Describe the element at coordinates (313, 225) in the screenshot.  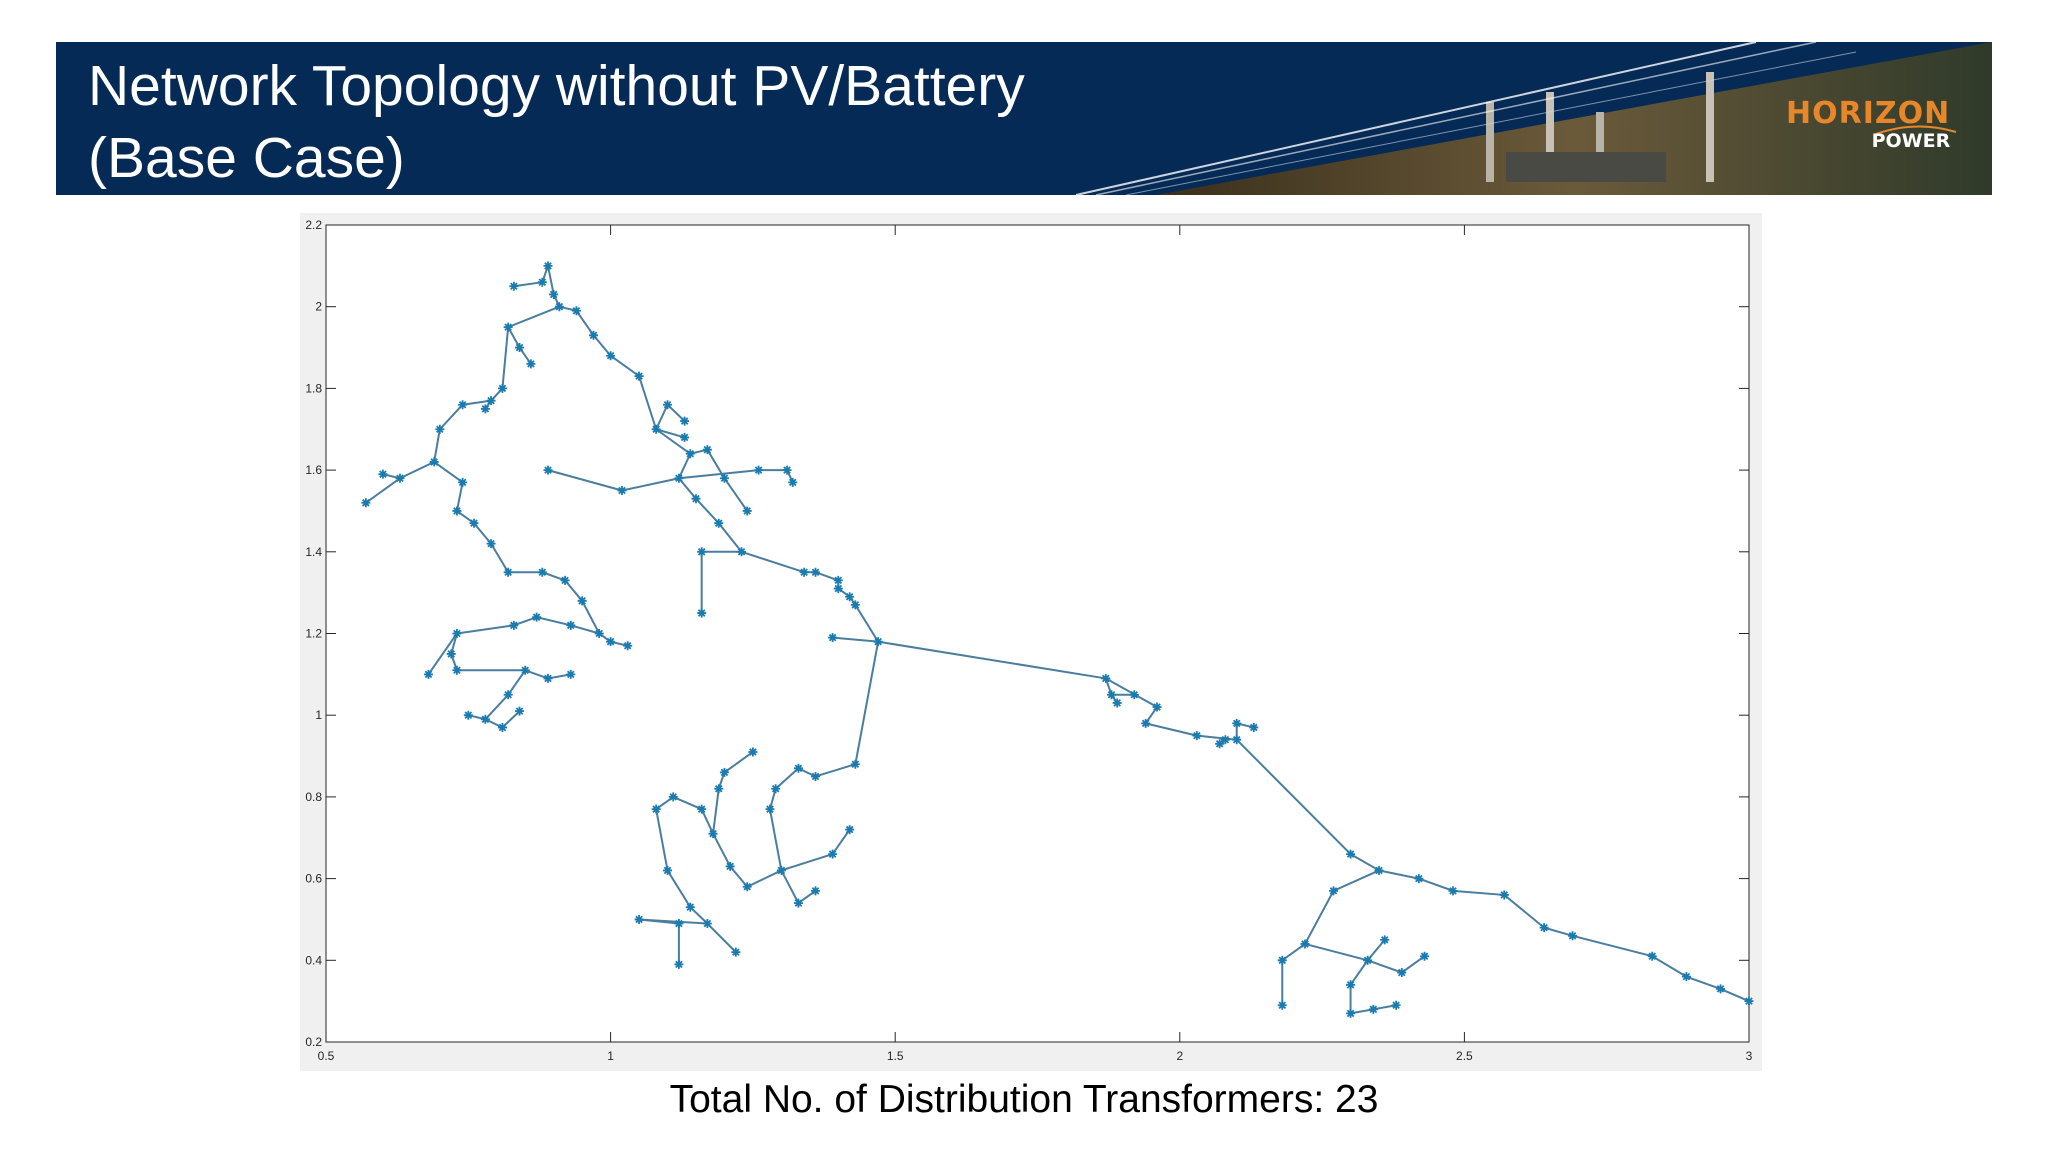
I see `y-tick-label: 2.2` at that location.